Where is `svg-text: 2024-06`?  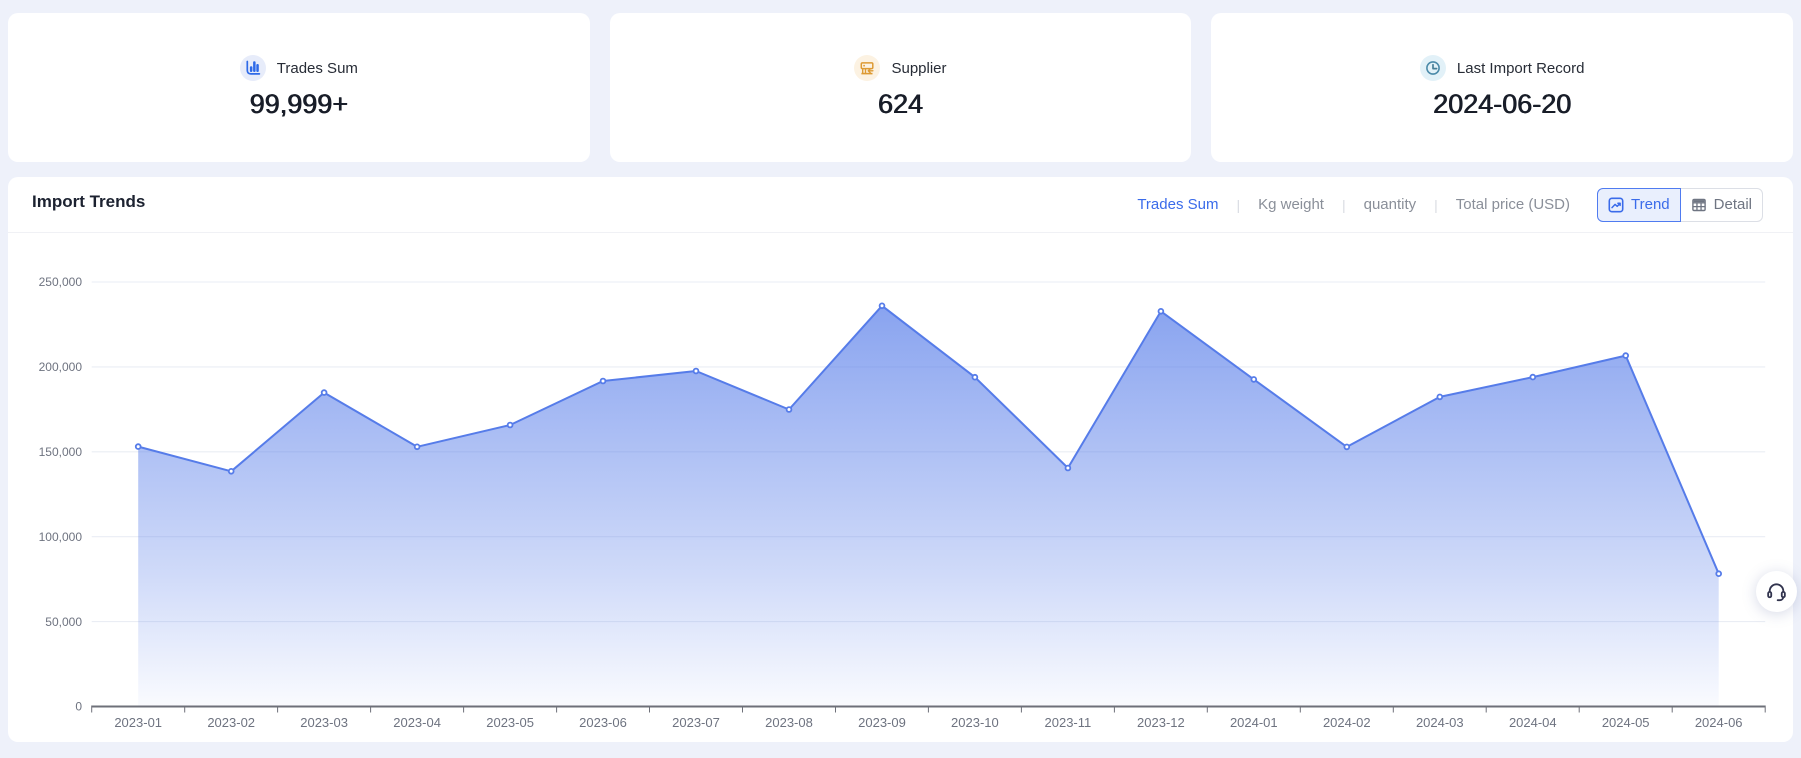 svg-text: 2024-06 is located at coordinates (1719, 722).